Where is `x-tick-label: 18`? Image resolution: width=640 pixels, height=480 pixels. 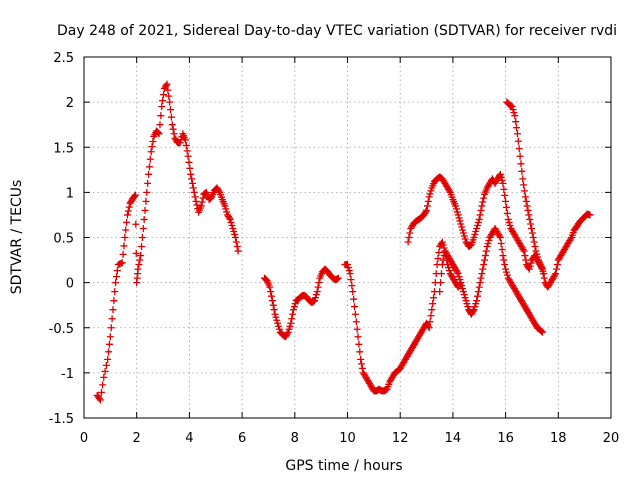
x-tick-label: 18 is located at coordinates (558, 438).